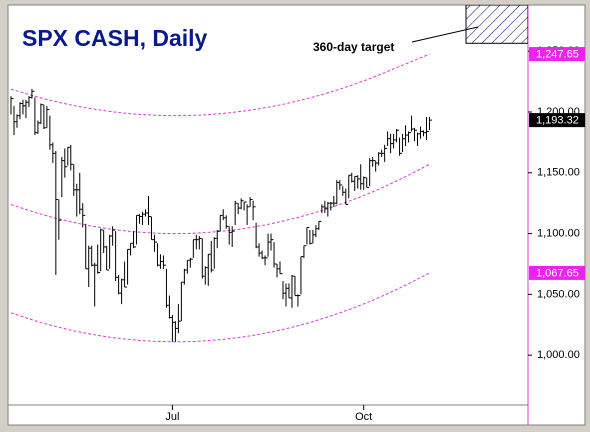 The image size is (590, 432). What do you see at coordinates (558, 173) in the screenshot?
I see `y-tick-label: 1,150.00` at bounding box center [558, 173].